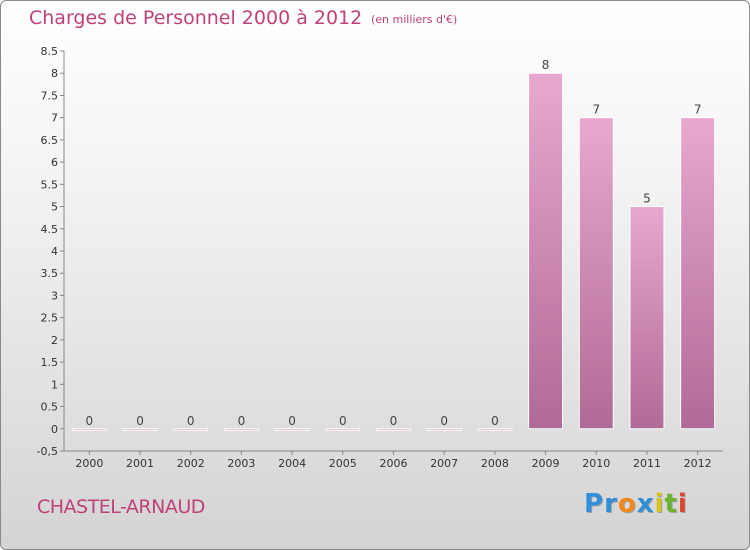  Describe the element at coordinates (647, 463) in the screenshot. I see `x-tick-label: 2011` at that location.